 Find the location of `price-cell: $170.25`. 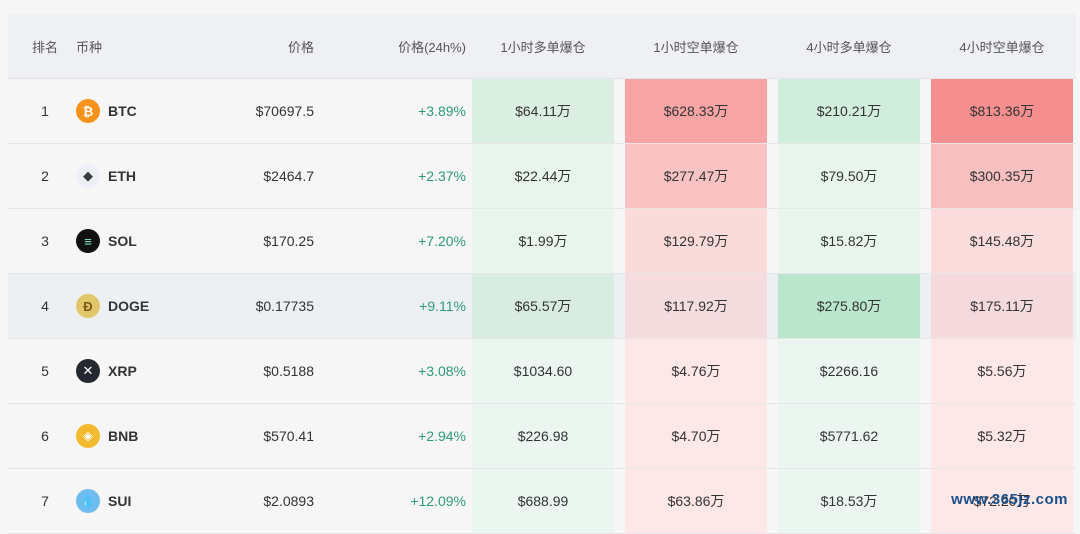

price-cell: $170.25 is located at coordinates (288, 241).